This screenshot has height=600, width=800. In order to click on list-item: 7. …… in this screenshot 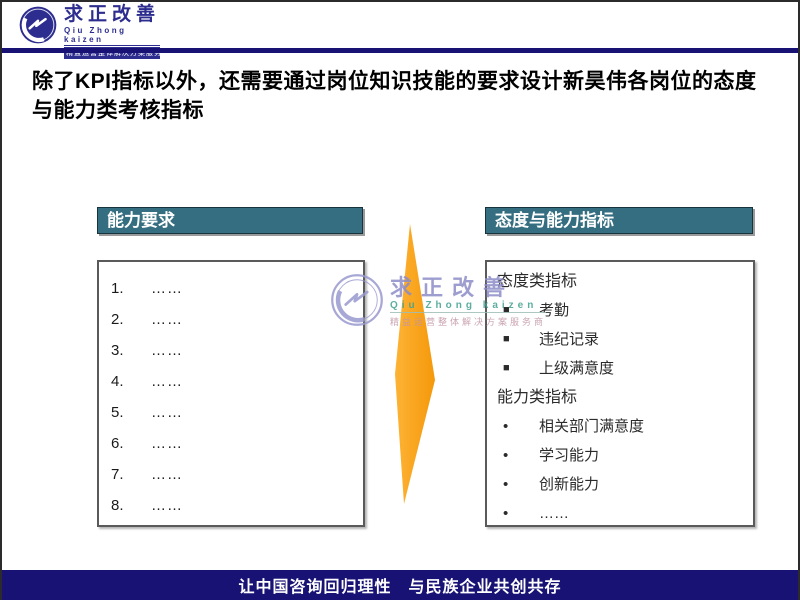, I will do `click(237, 474)`.